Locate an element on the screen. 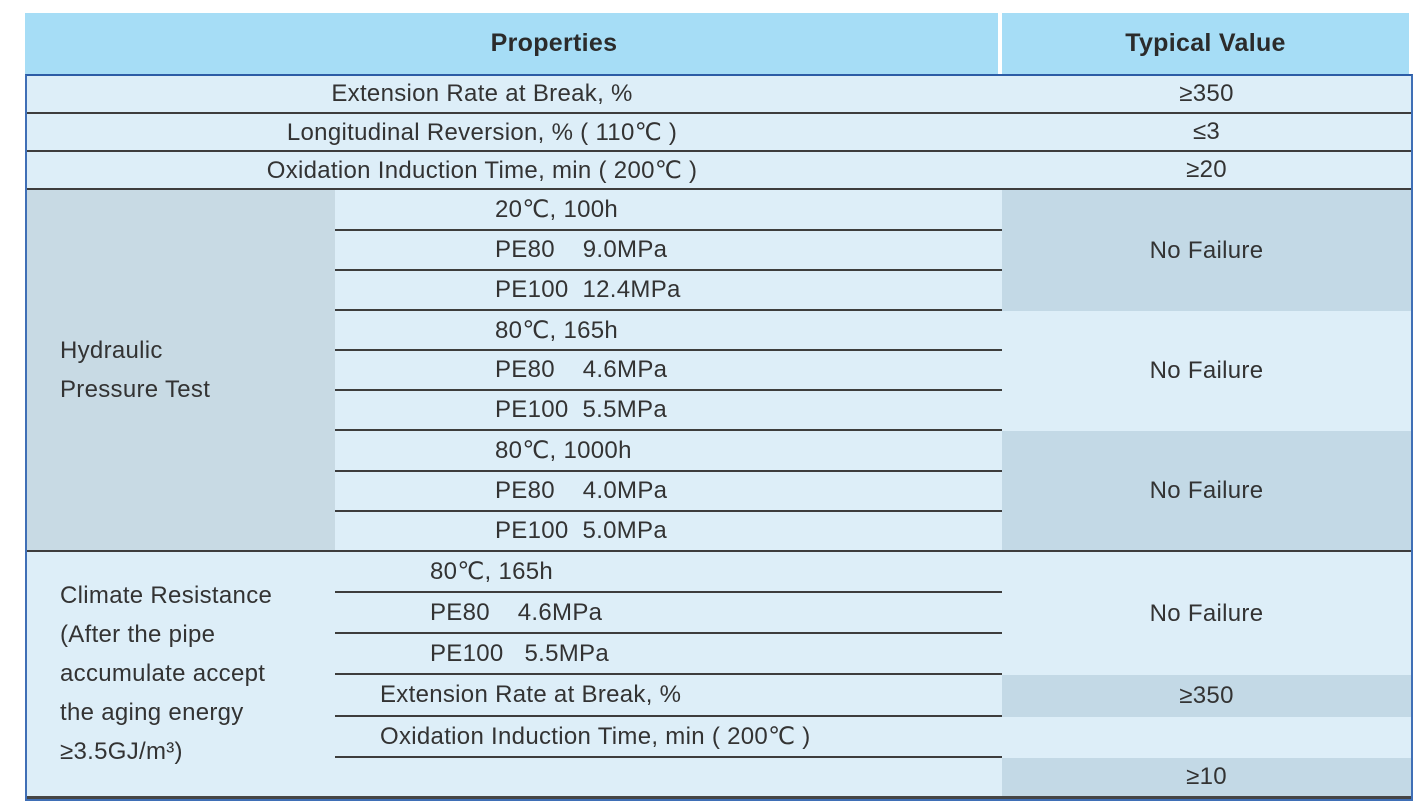  value-cell: ≤3 is located at coordinates (1207, 133).